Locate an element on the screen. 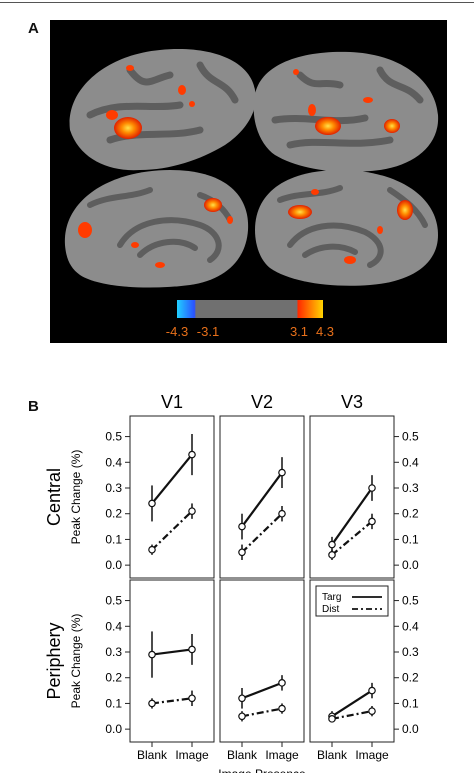 This screenshot has width=474, height=778. colorbar-label: -4.3 is located at coordinates (177, 331).